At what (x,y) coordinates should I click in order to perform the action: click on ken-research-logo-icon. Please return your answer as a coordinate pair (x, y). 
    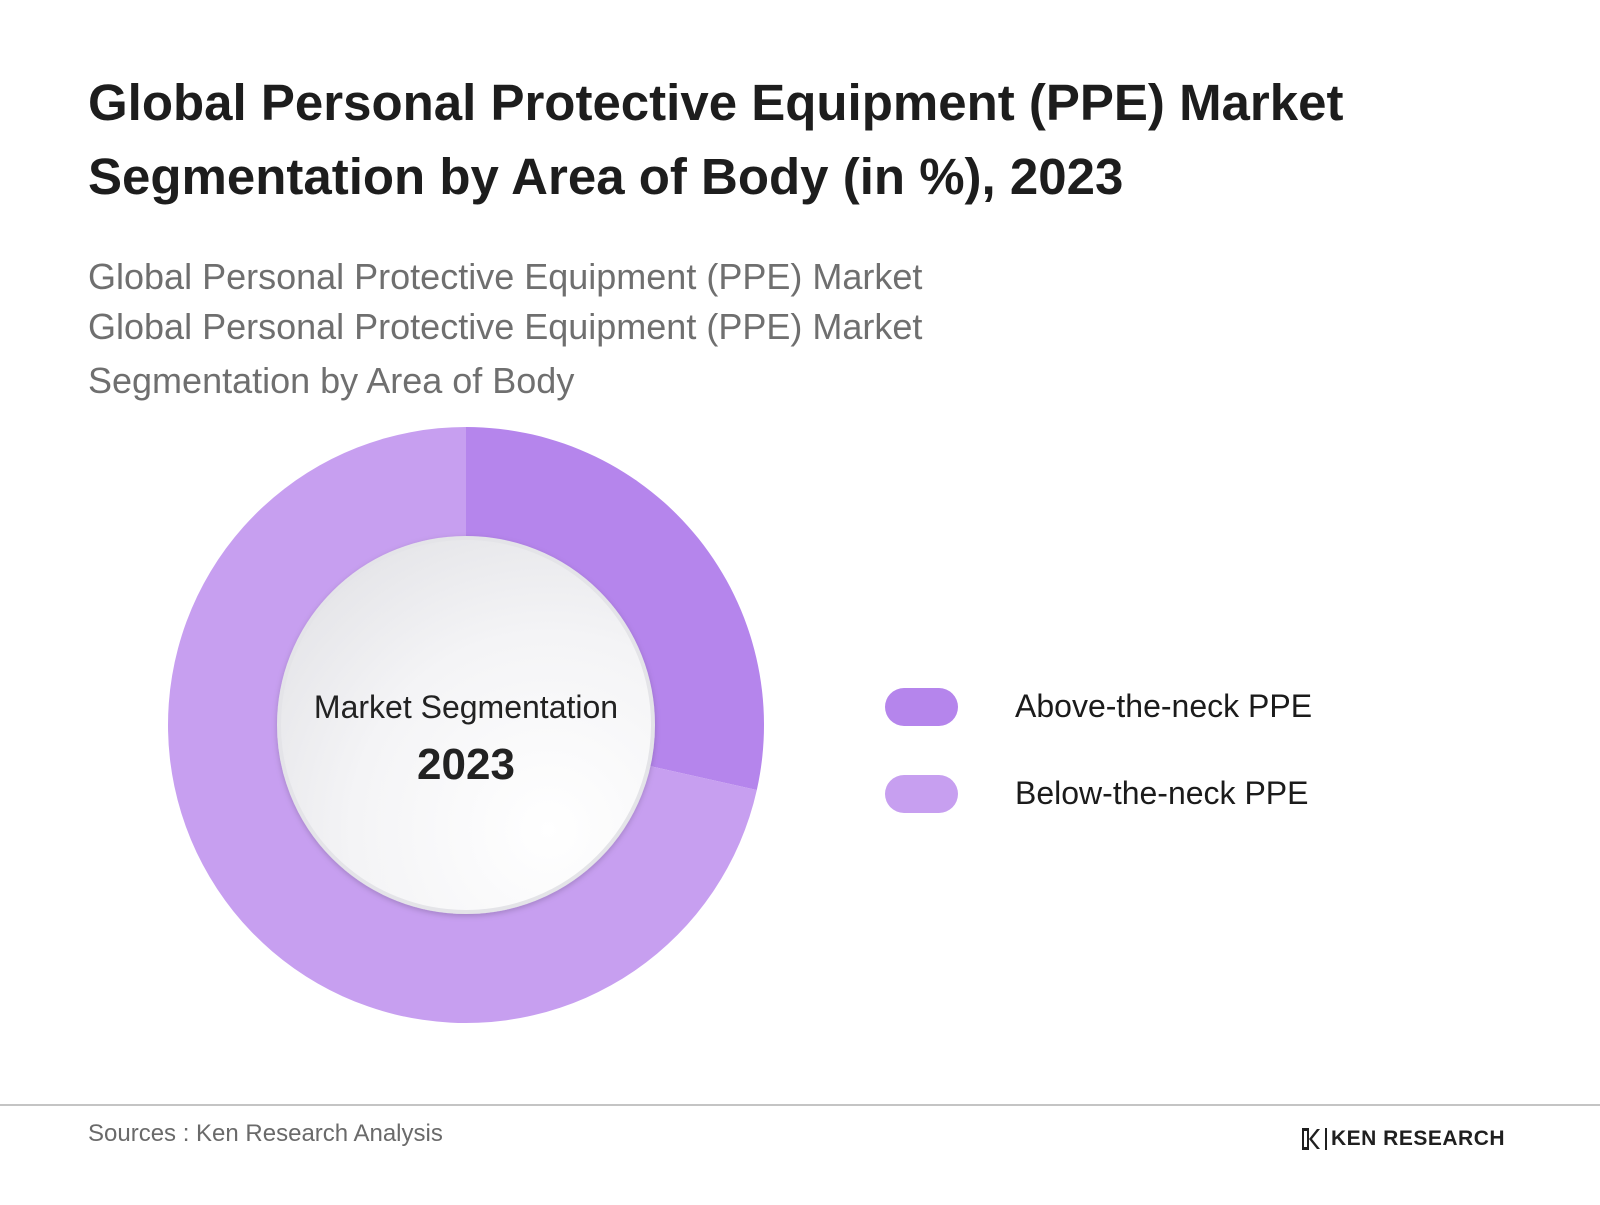
    Looking at the image, I should click on (1311, 1139).